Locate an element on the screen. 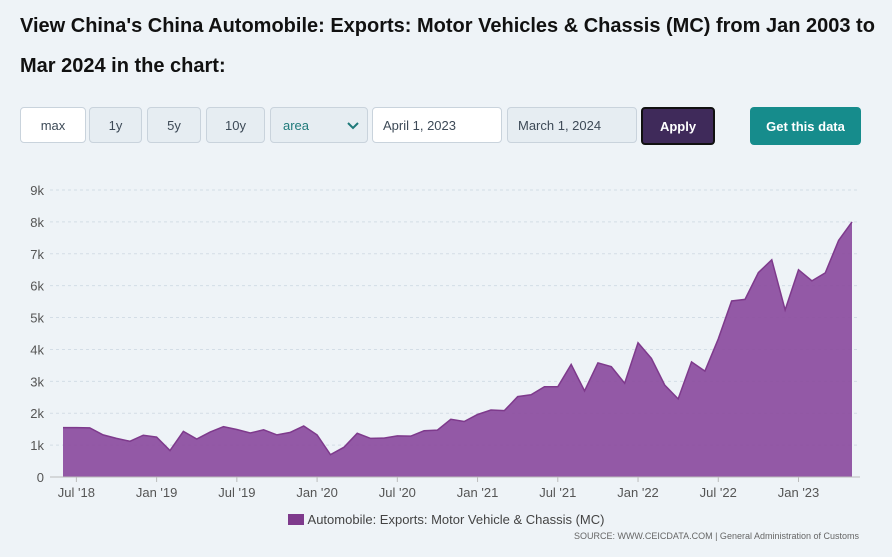 This screenshot has width=892, height=557. y-tick-label: 7k is located at coordinates (37, 254).